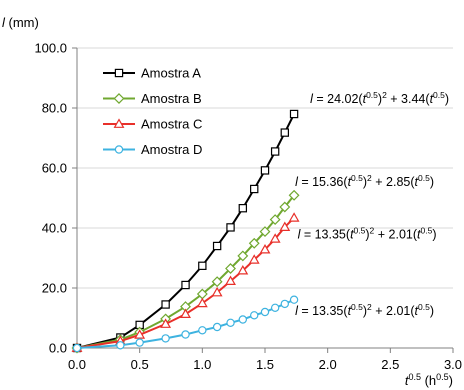  What do you see at coordinates (390, 364) in the screenshot?
I see `x-tick-label: 2.5` at bounding box center [390, 364].